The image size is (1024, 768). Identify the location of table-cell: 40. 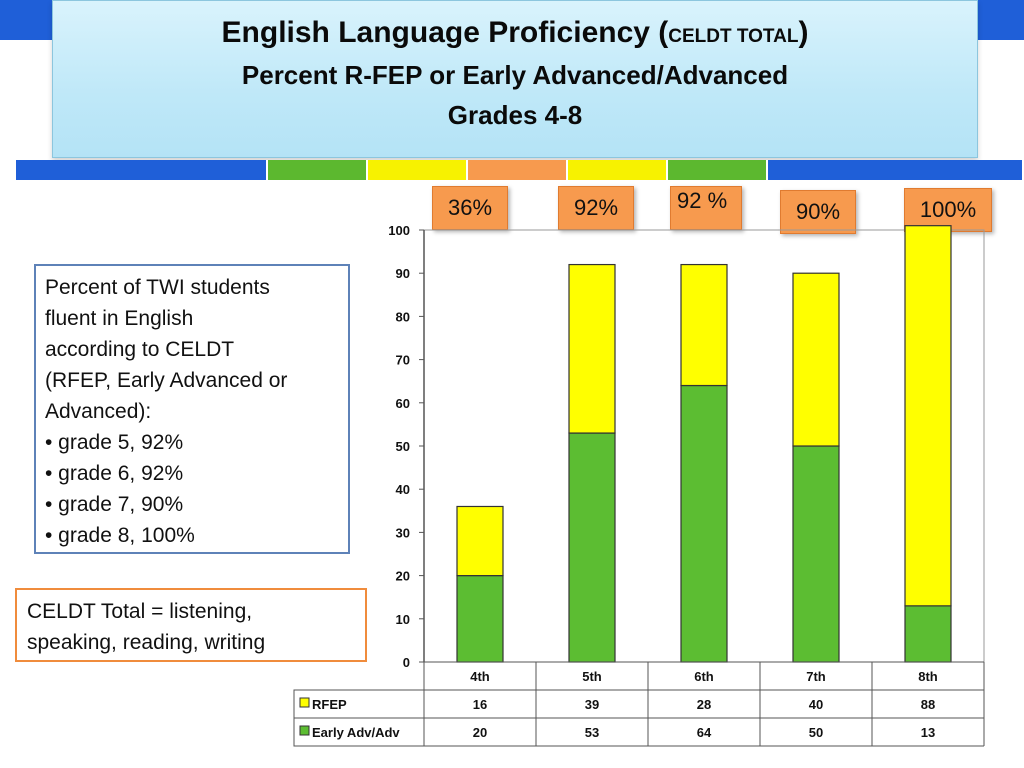
(816, 704).